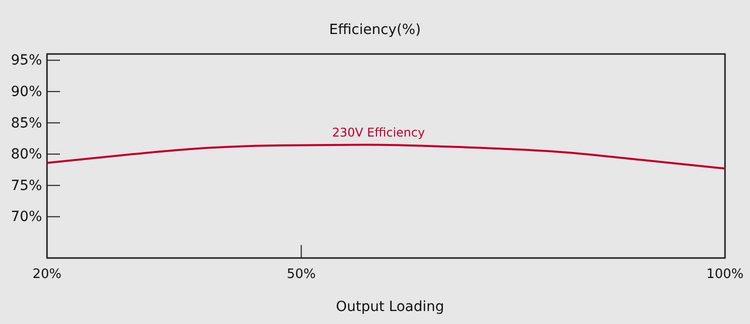 The width and height of the screenshot is (750, 324). Describe the element at coordinates (725, 274) in the screenshot. I see `x-tick-label: 100%` at that location.